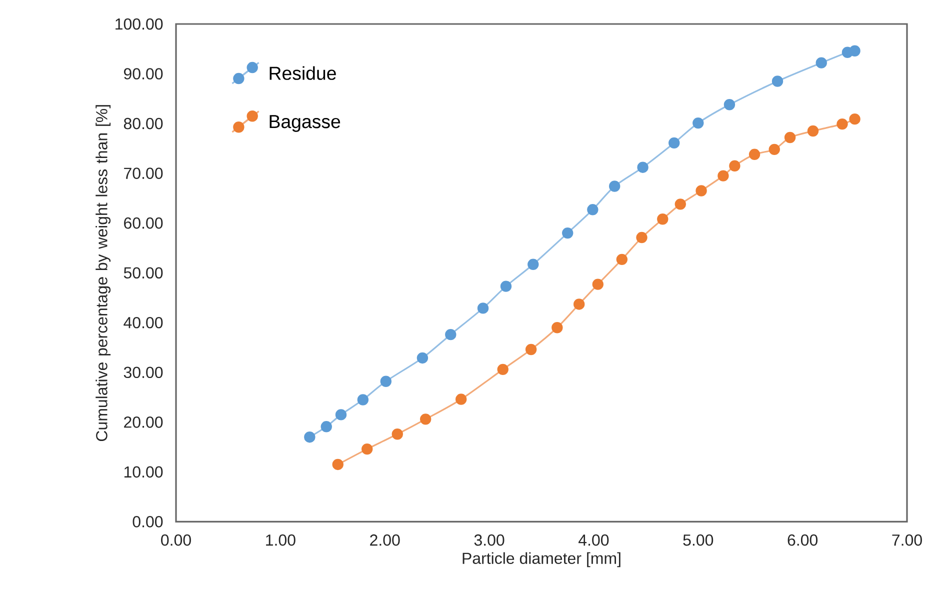 The width and height of the screenshot is (931, 608). Describe the element at coordinates (143, 173) in the screenshot. I see `y-tick-label: 70.00` at that location.